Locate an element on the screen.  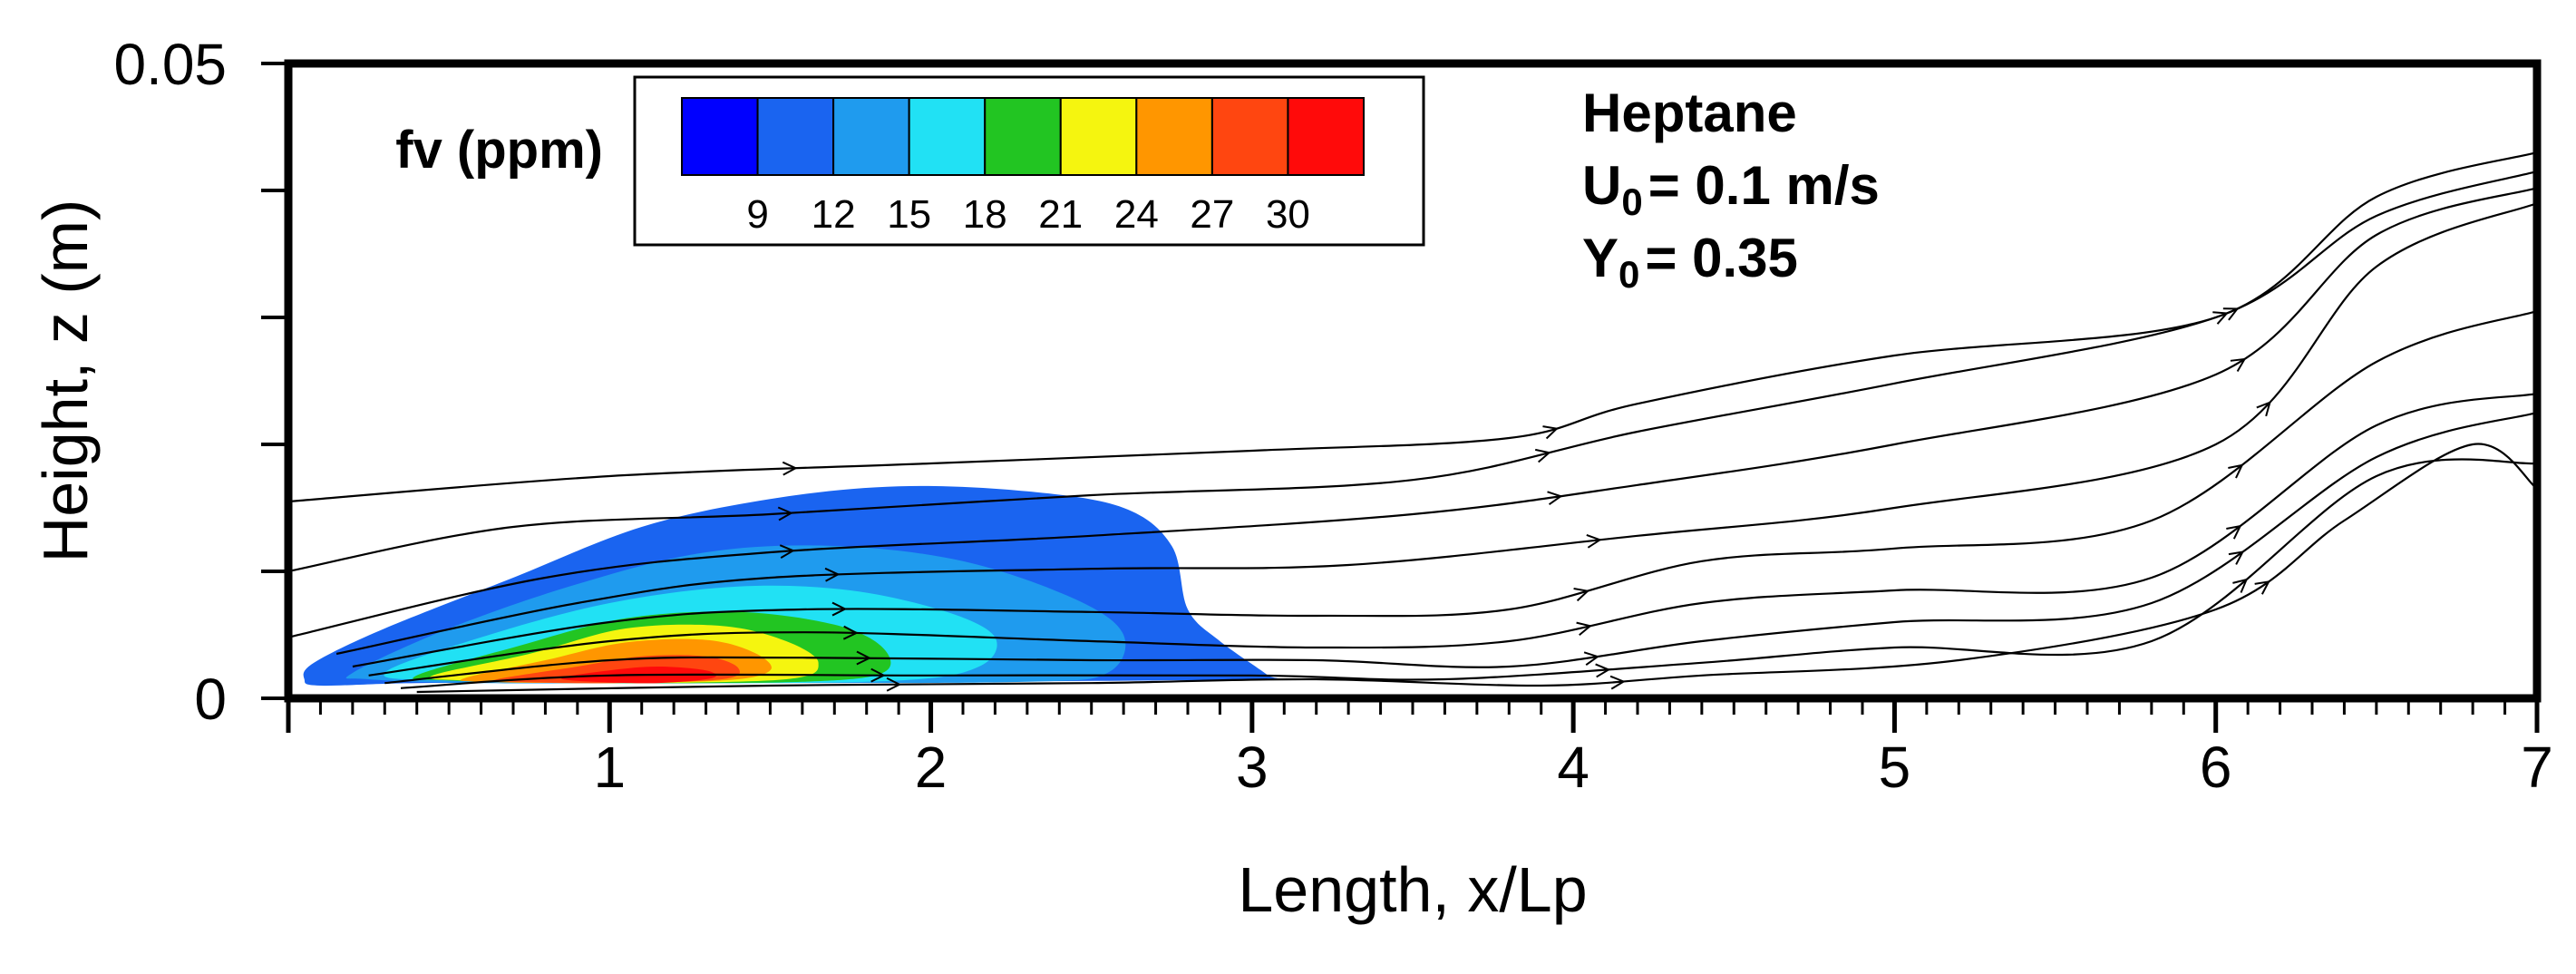
x-tick-labels: 1 2 3 4 5 6 7 is located at coordinates (1572, 767).